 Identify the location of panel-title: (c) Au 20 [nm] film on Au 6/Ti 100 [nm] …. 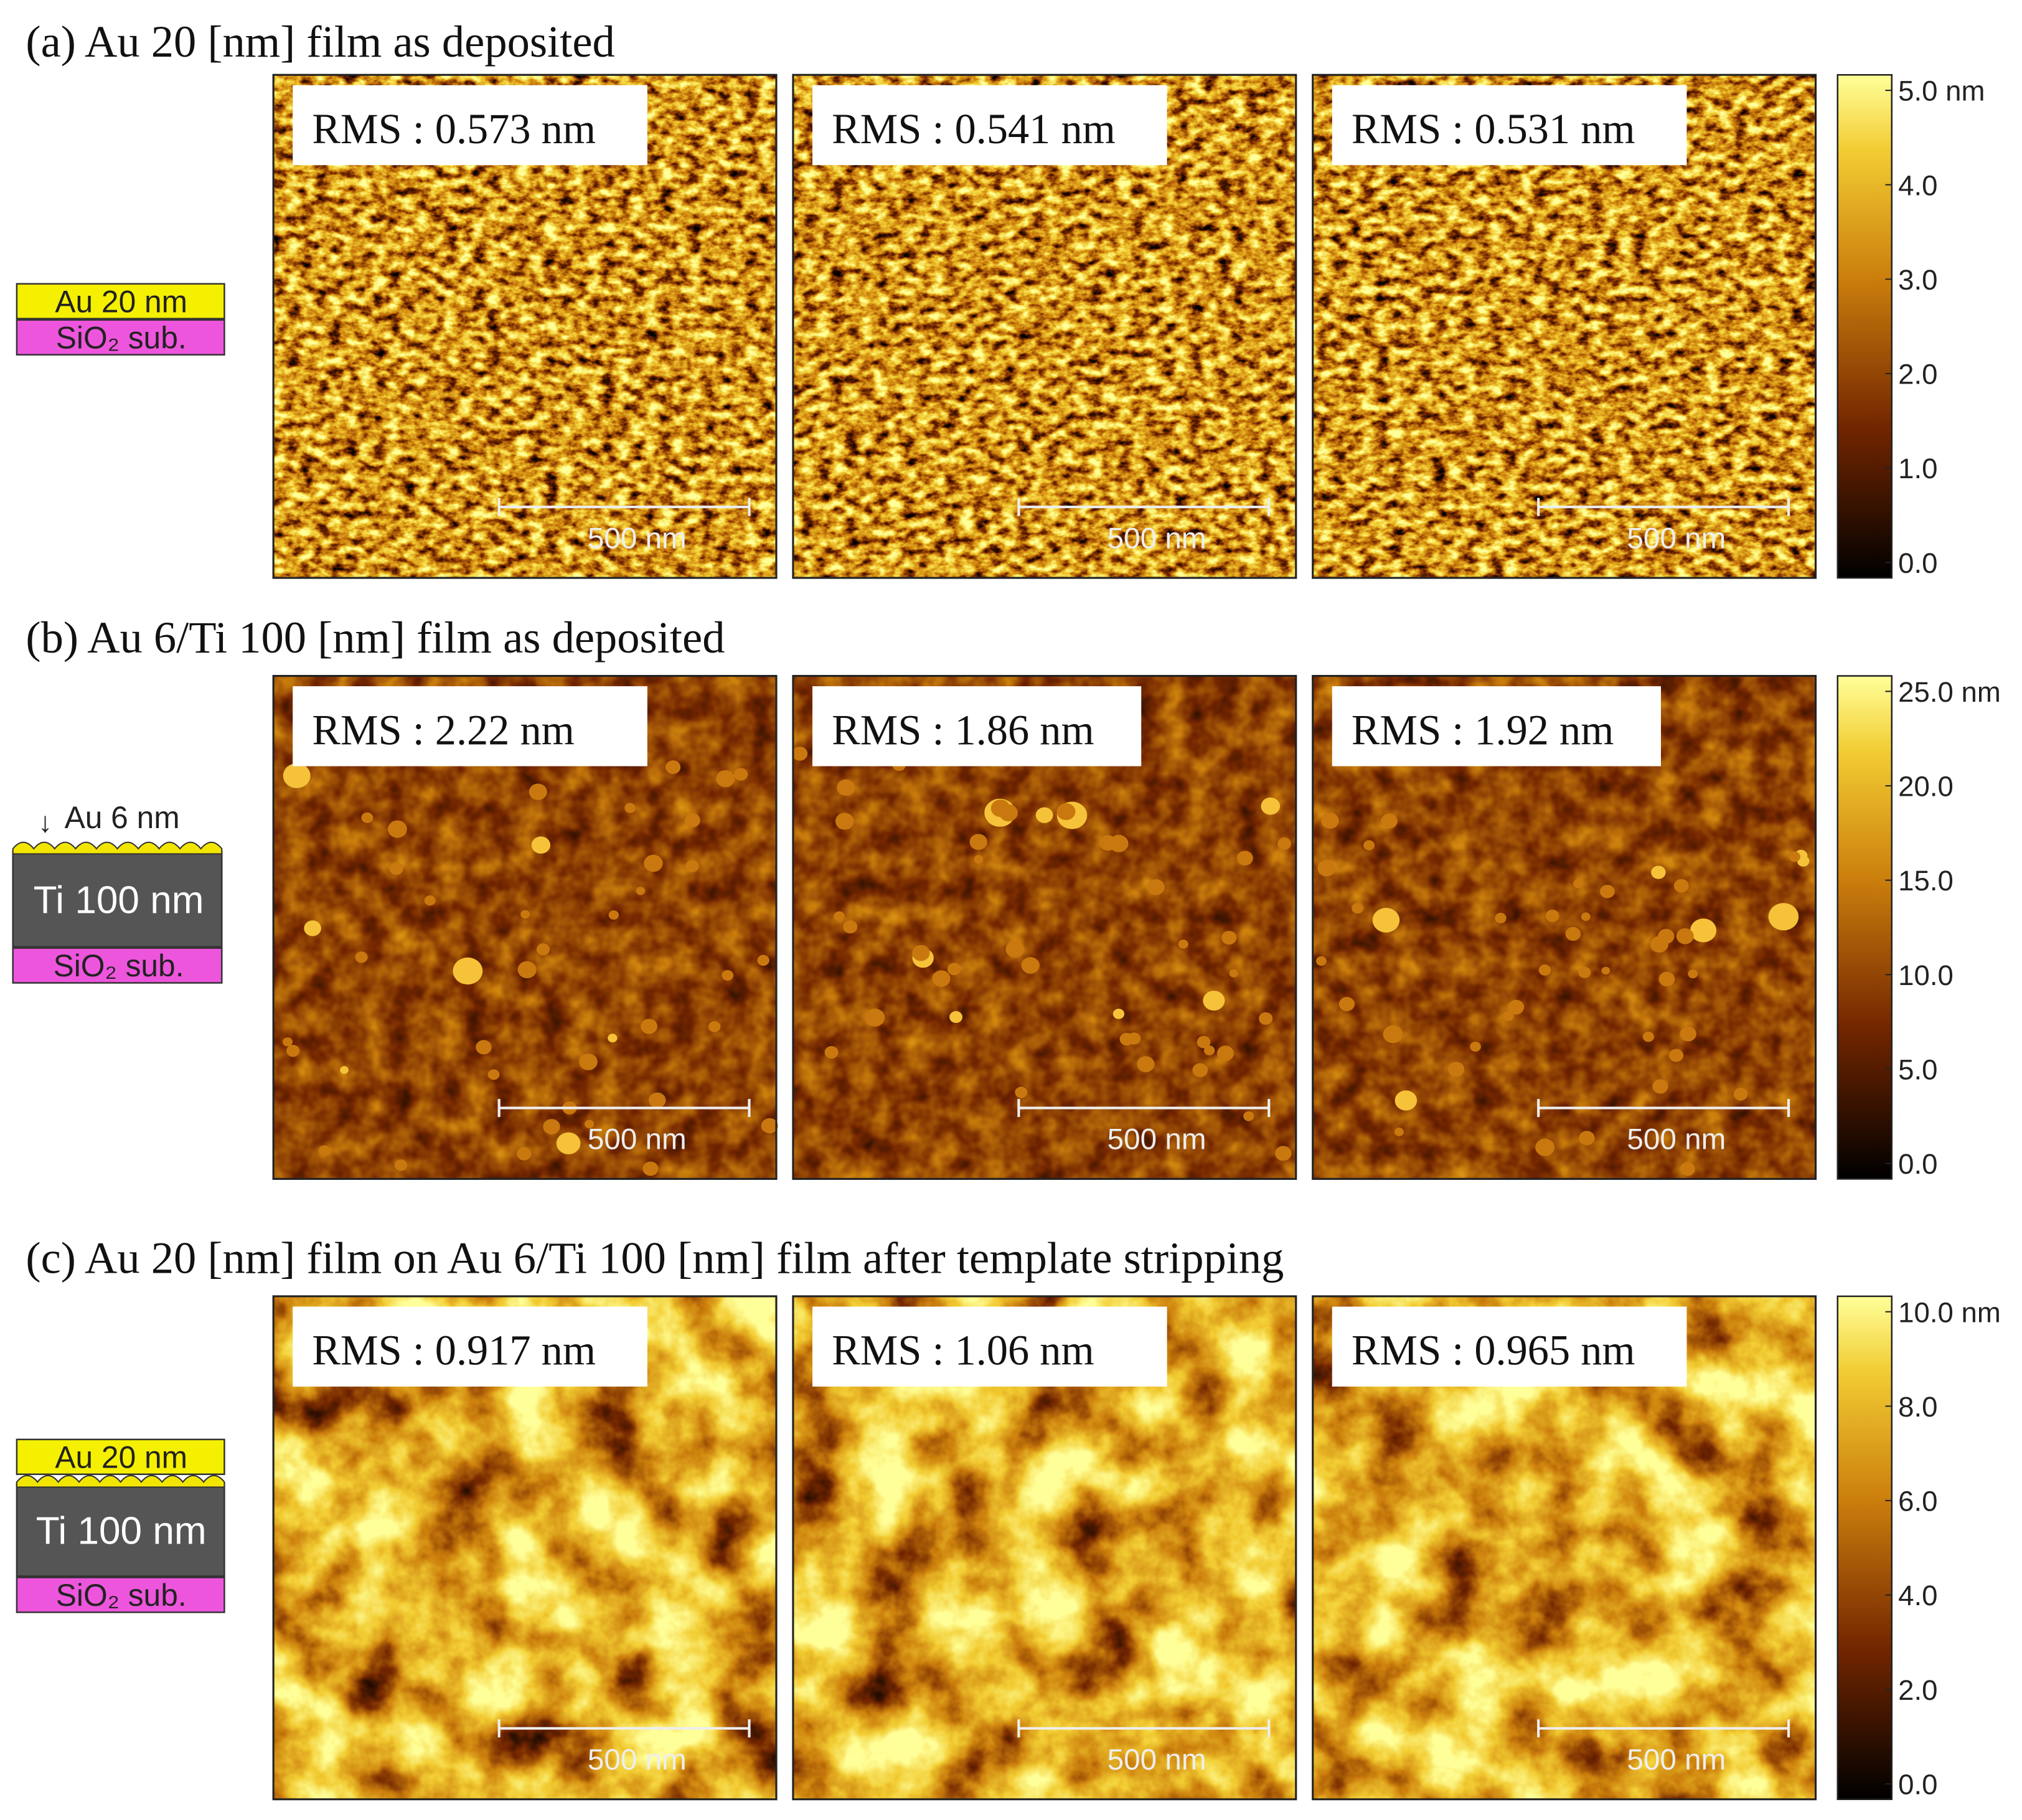
(655, 1258).